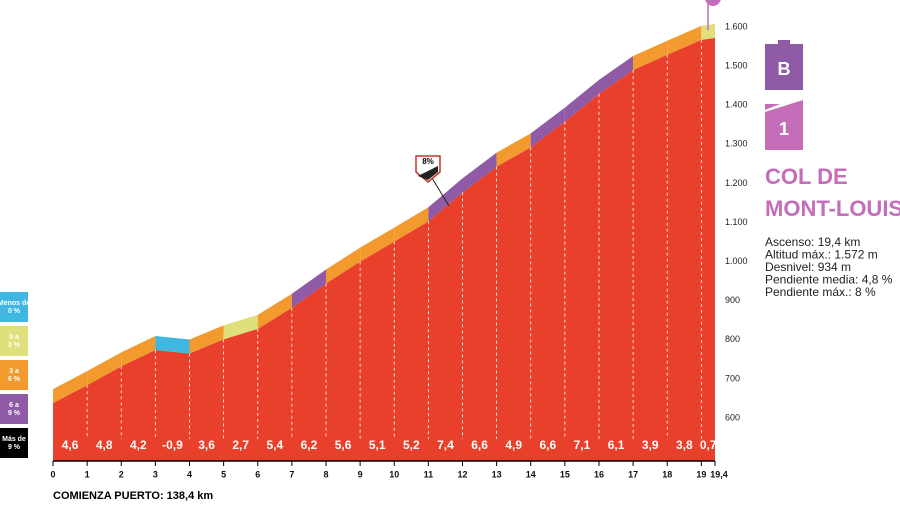  What do you see at coordinates (736, 222) in the screenshot?
I see `y-tick-label: 1.100` at bounding box center [736, 222].